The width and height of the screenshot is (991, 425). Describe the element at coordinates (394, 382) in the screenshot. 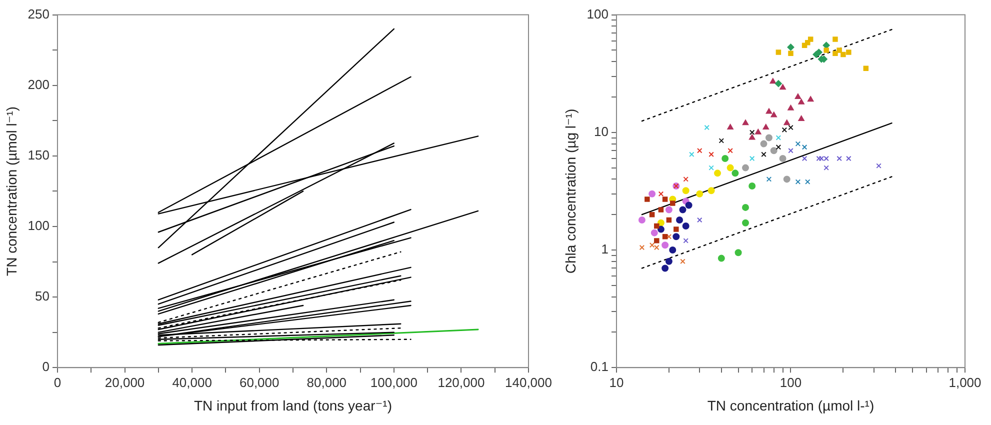

I see `x-tick-label: 100,000` at that location.